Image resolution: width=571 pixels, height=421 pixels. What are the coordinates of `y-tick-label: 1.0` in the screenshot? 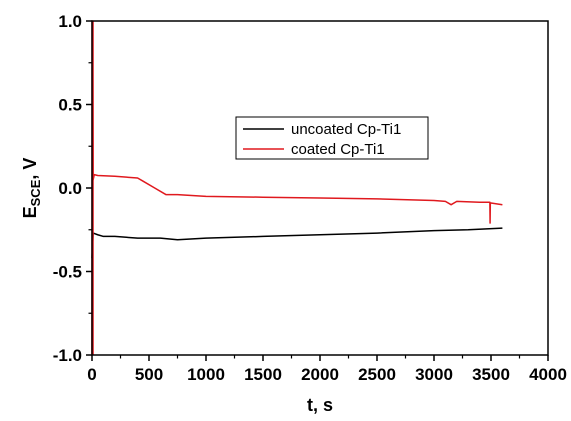 It's located at (70, 21).